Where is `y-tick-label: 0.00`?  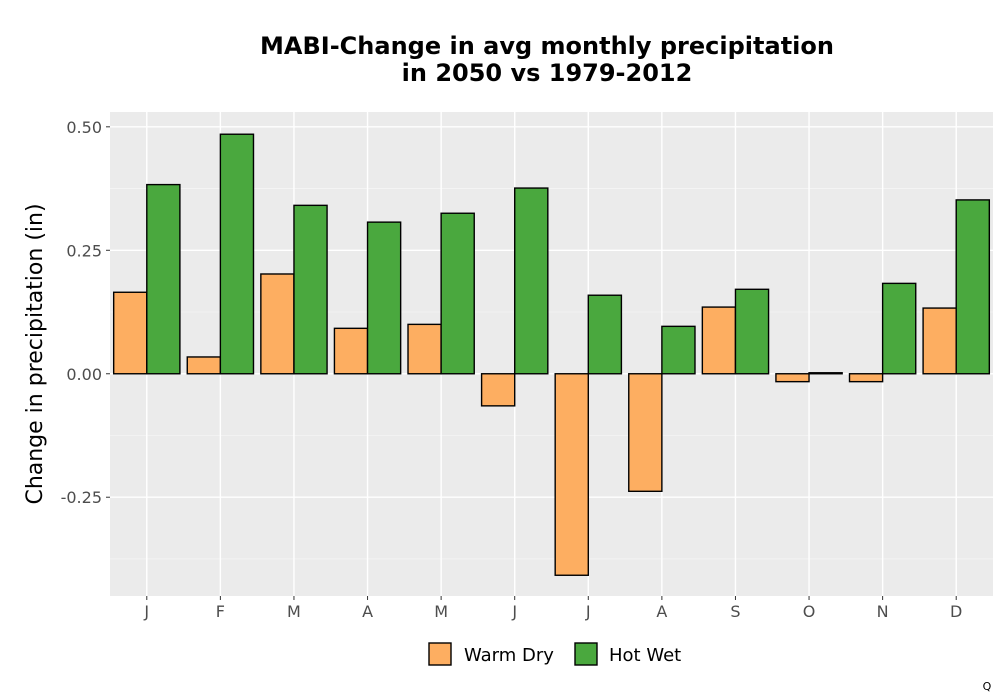
y-tick-label: 0.00 is located at coordinates (84, 374).